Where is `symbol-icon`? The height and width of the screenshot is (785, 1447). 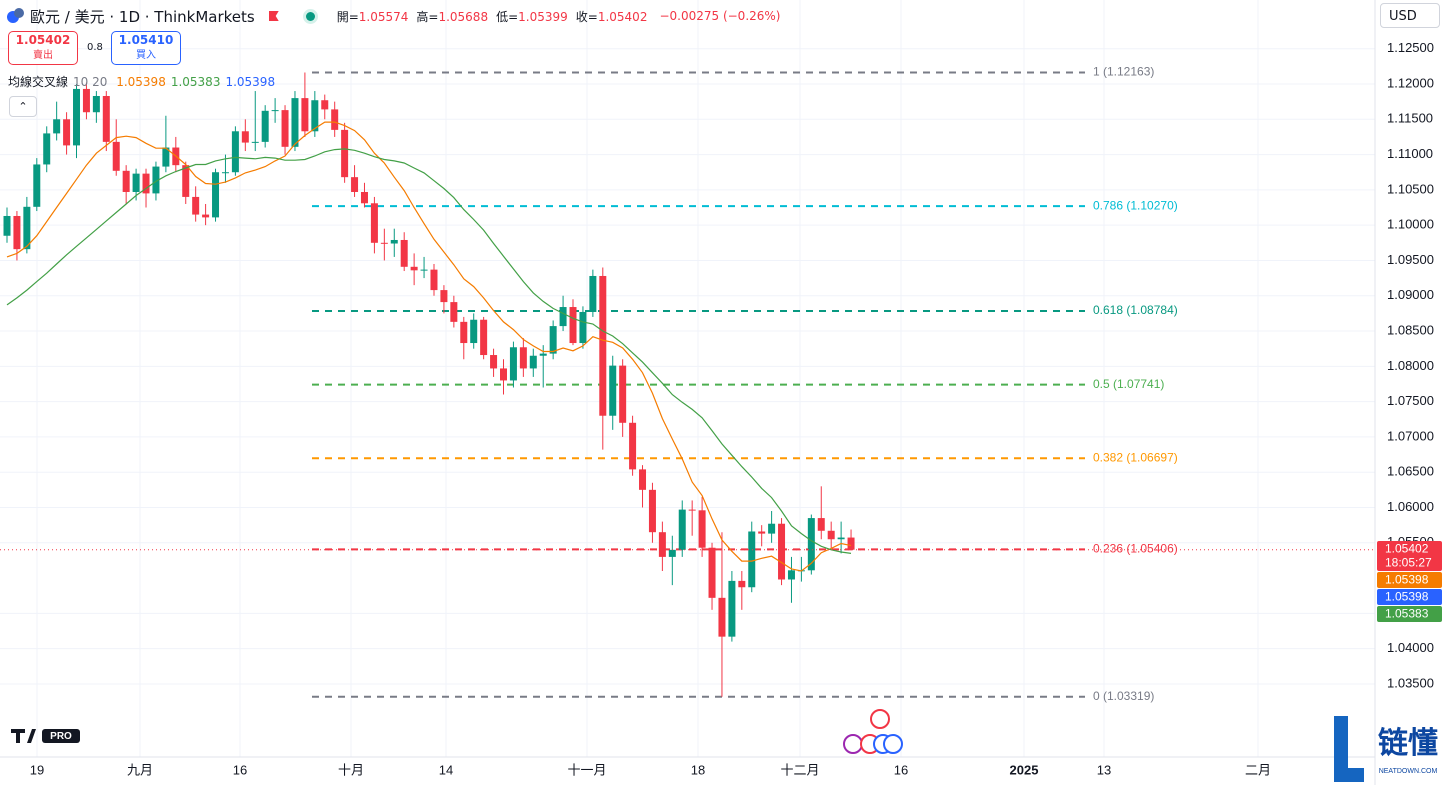
symbol-icon is located at coordinates (15, 15).